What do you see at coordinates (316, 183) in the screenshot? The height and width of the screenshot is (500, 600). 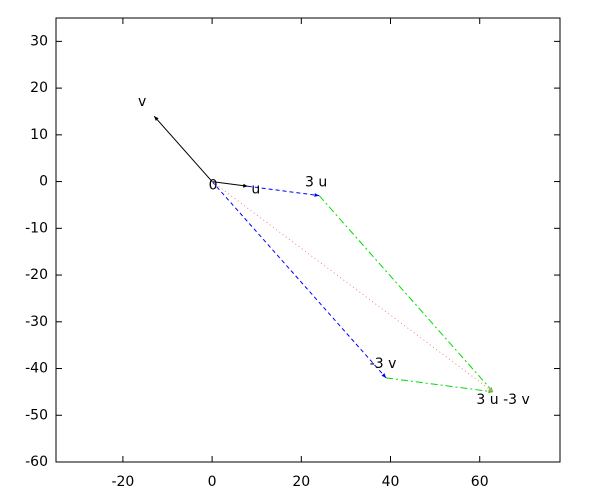 I see `point-label: 3 u` at bounding box center [316, 183].